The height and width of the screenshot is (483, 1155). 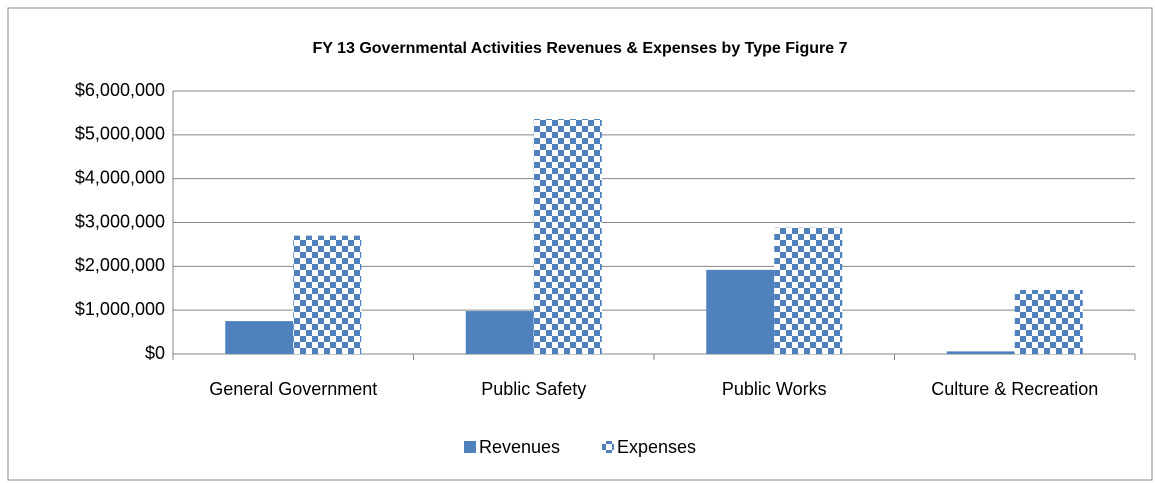 I want to click on y-tick-label: $5,000,000, so click(x=120, y=134).